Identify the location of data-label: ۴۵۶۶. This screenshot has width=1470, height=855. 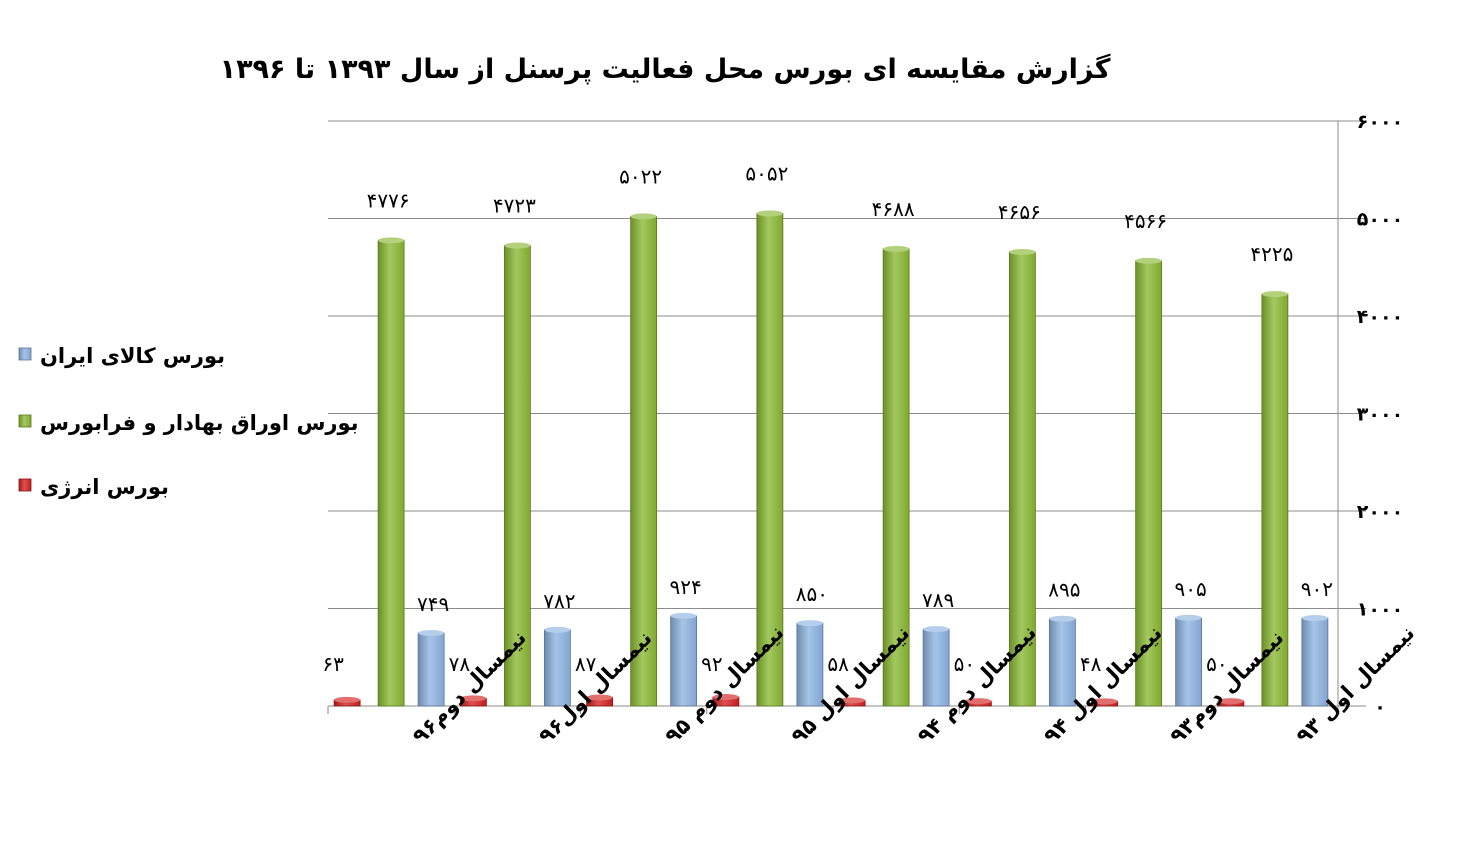
(1145, 221).